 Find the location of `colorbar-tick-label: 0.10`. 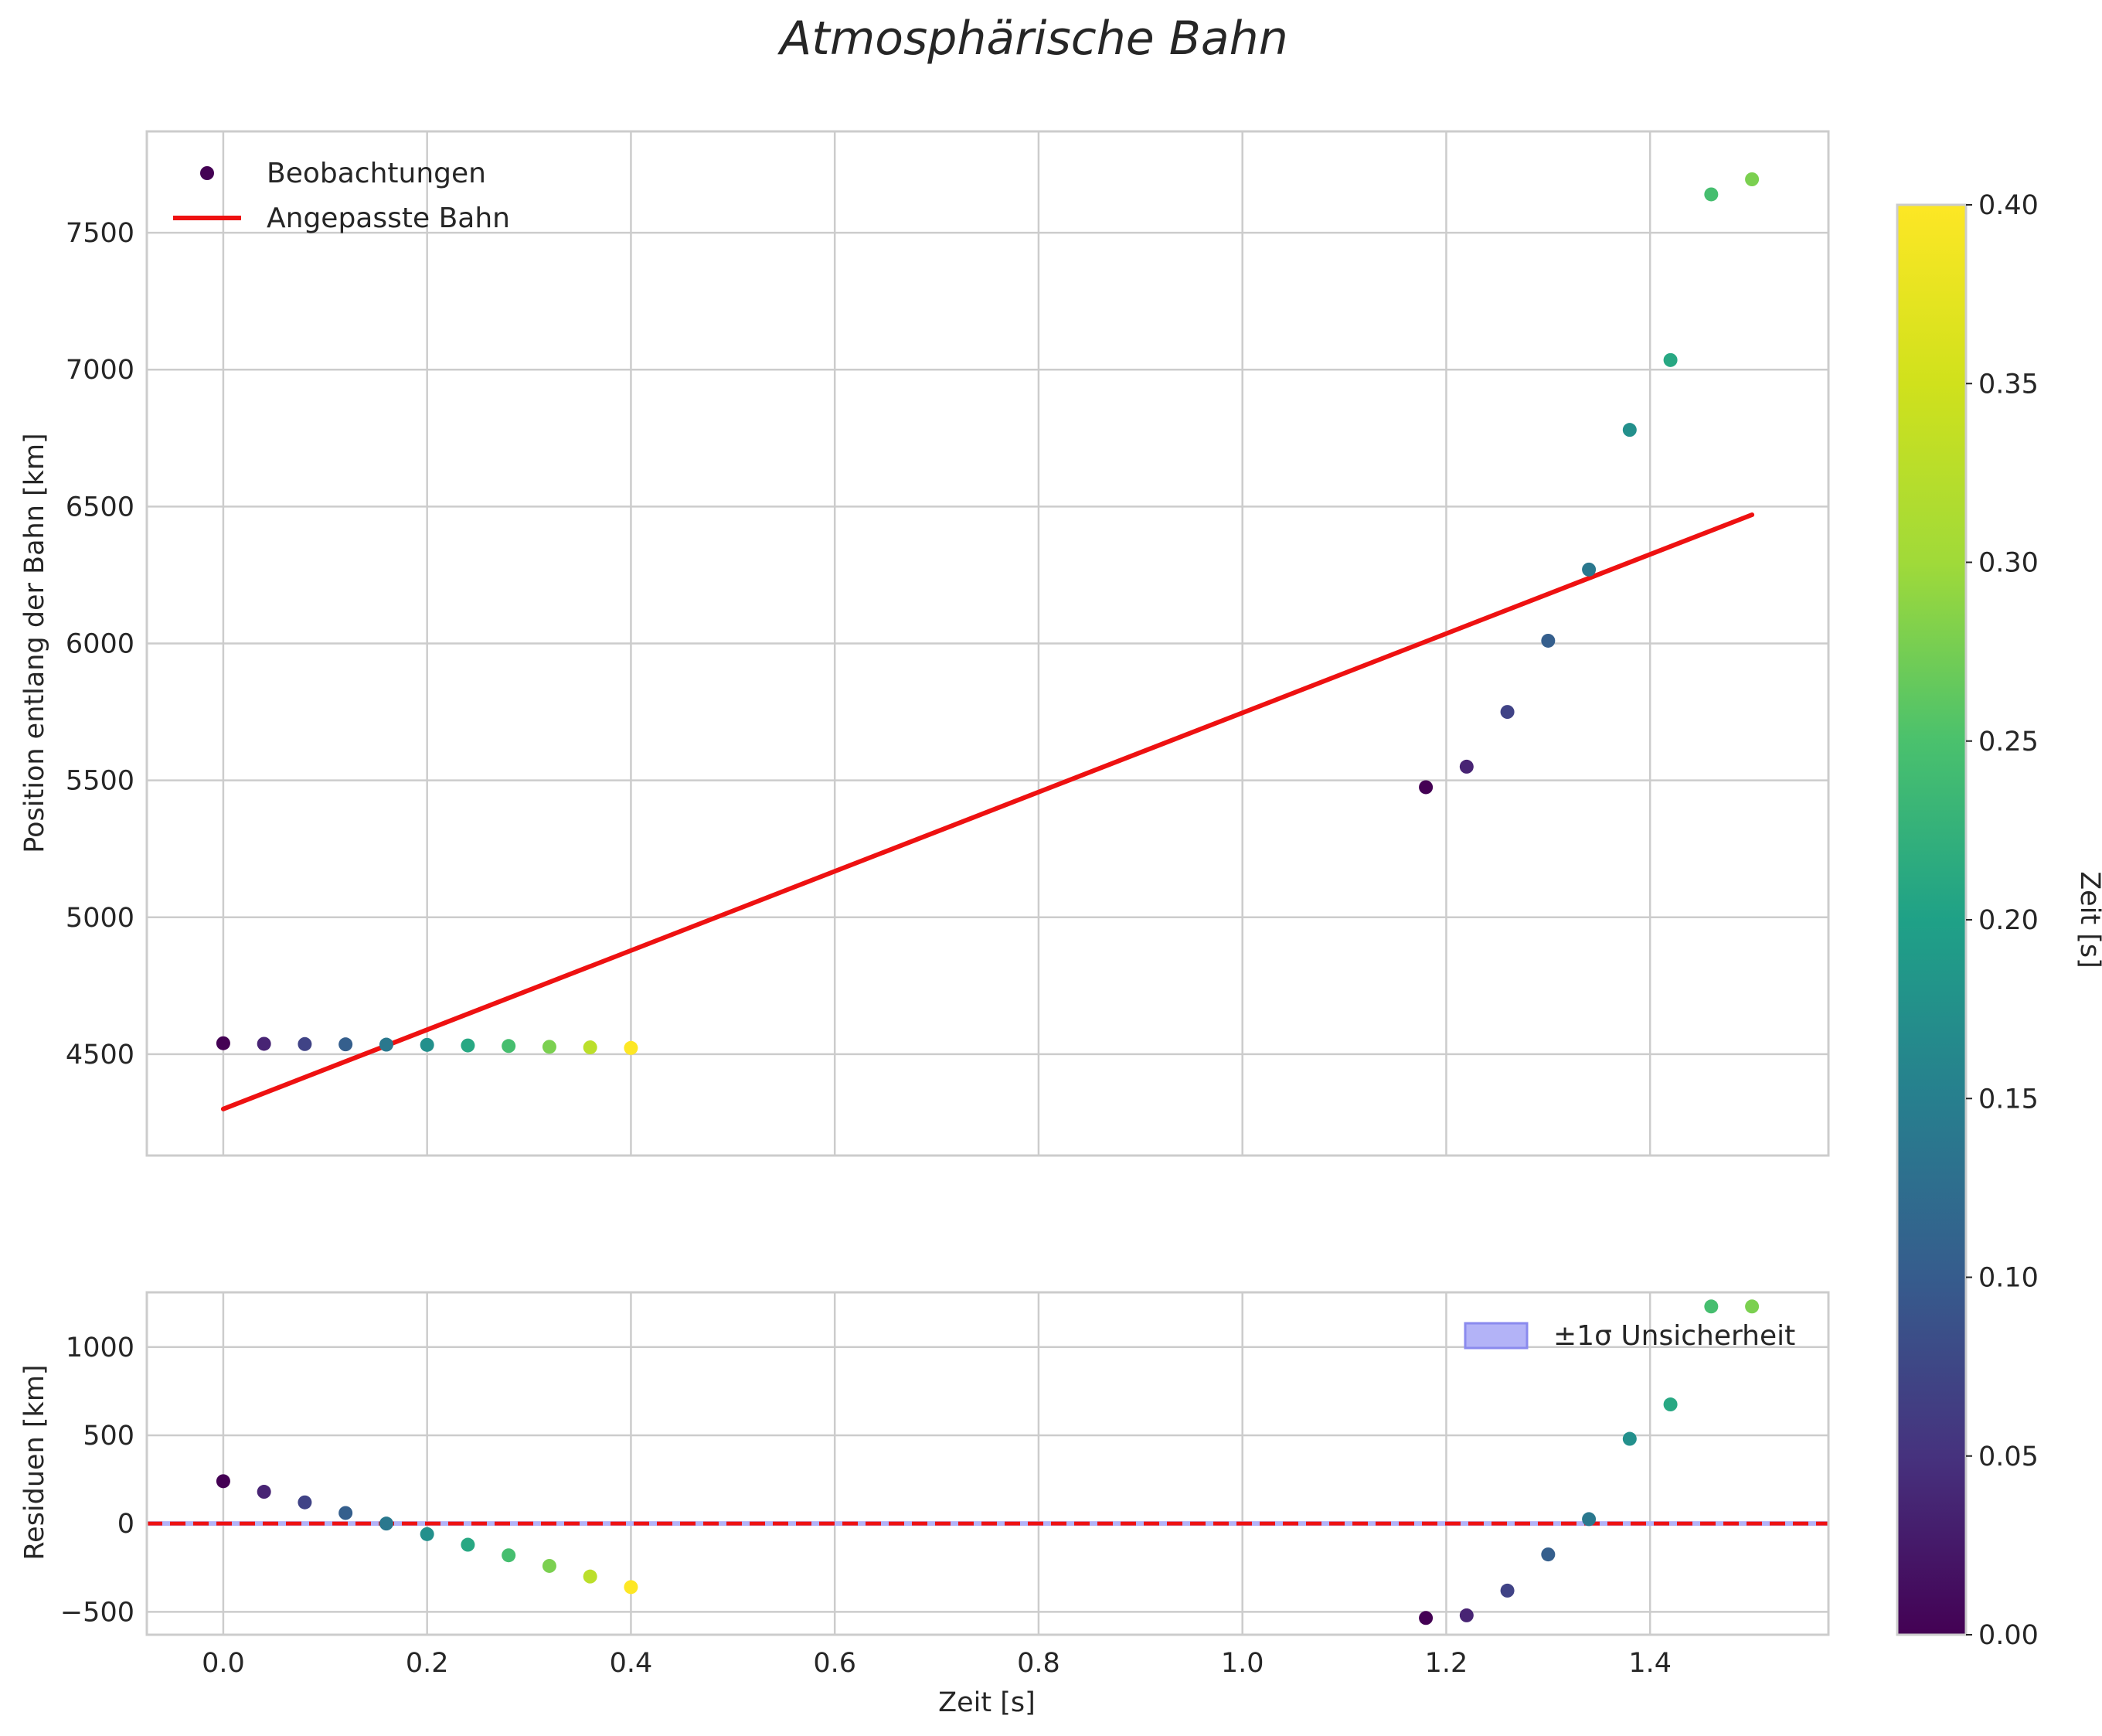

colorbar-tick-label: 0.10 is located at coordinates (2009, 1279).